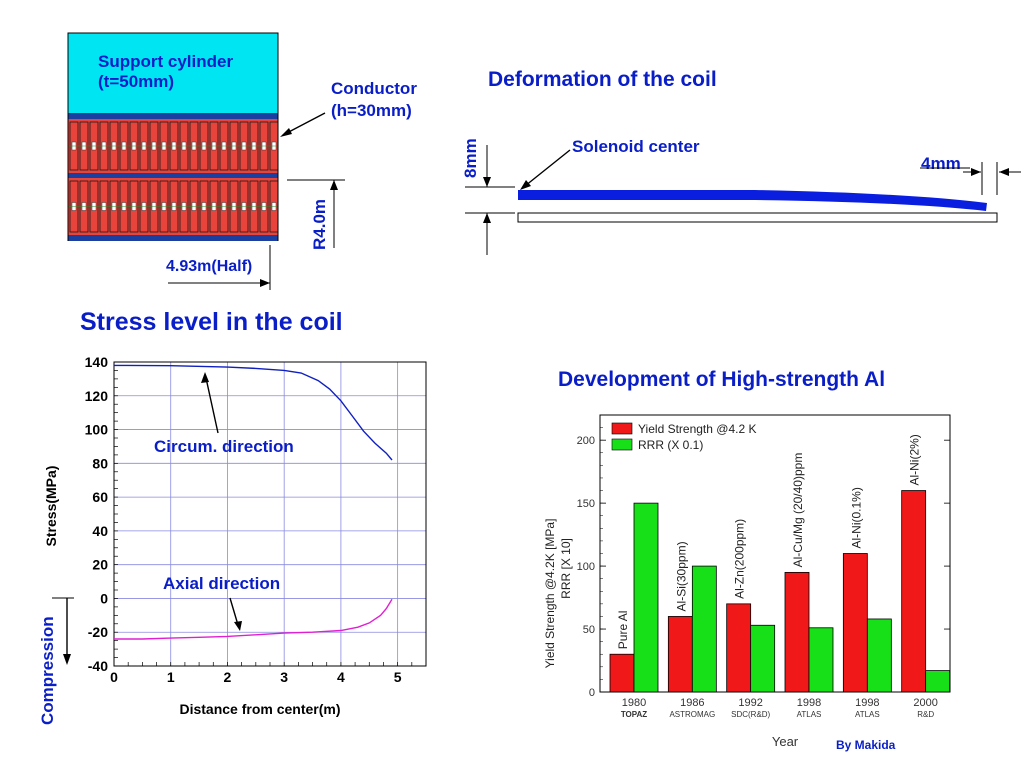 The height and width of the screenshot is (768, 1024). What do you see at coordinates (211, 322) in the screenshot?
I see `stress-title: Stress level in the coil` at bounding box center [211, 322].